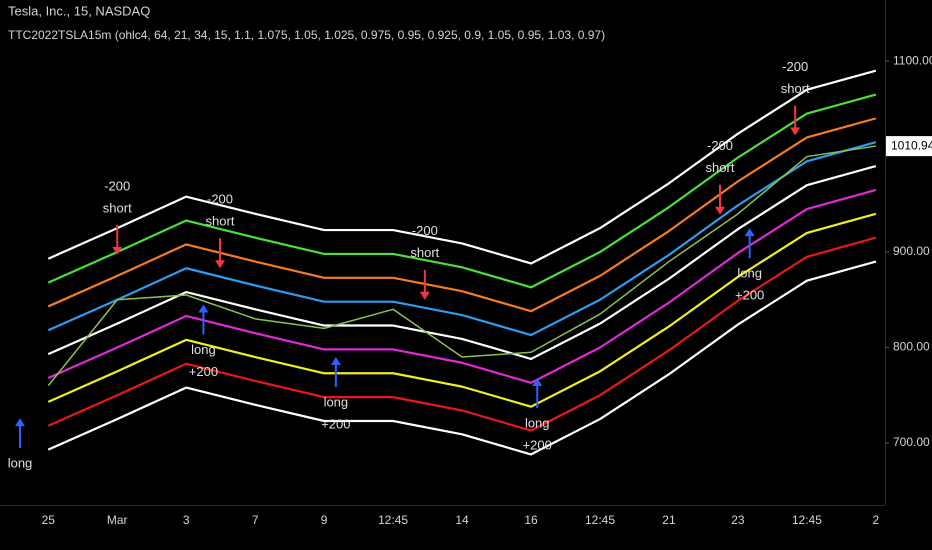  What do you see at coordinates (911, 442) in the screenshot?
I see `y-tick-label: 700.00` at bounding box center [911, 442].